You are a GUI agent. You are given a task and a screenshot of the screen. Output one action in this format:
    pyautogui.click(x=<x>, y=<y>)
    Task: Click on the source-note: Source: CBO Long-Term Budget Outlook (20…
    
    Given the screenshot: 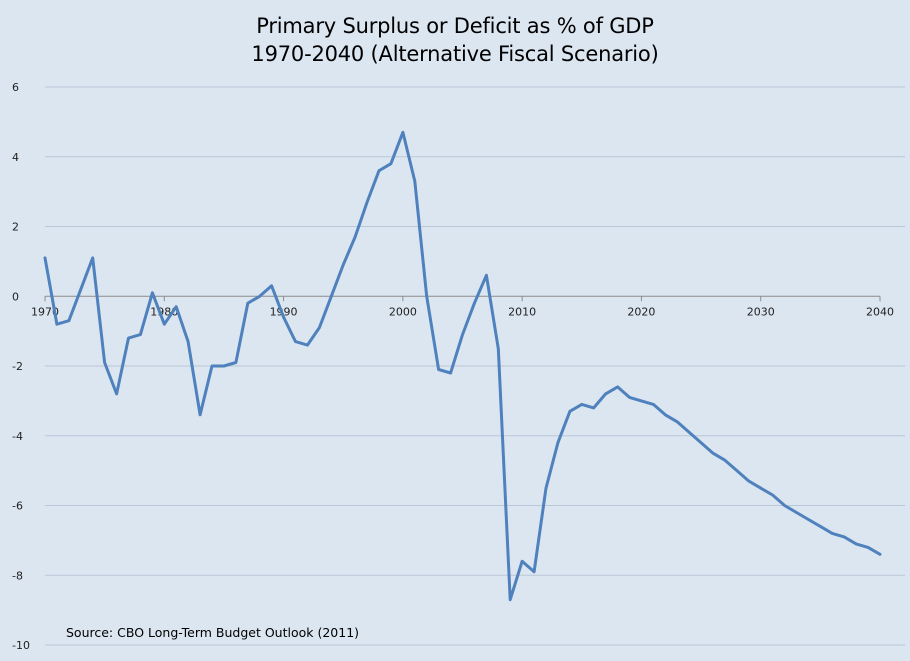 What is the action you would take?
    pyautogui.click(x=213, y=632)
    